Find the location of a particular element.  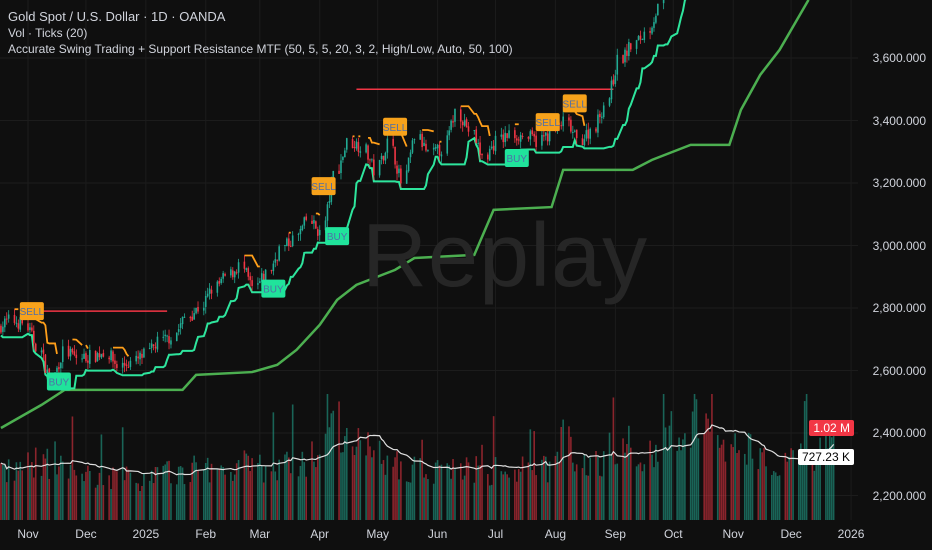

price-tick-label: 2,400.000 is located at coordinates (899, 433).